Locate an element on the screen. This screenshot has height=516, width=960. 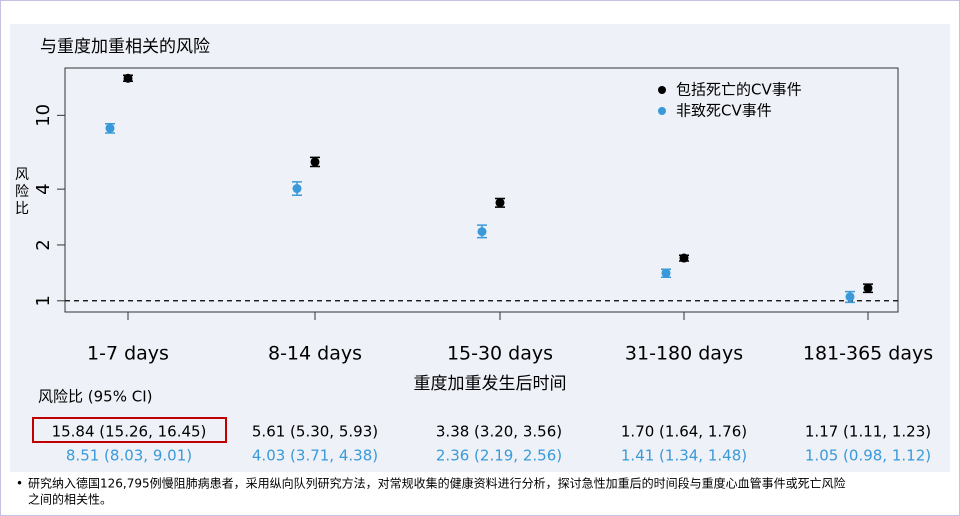
y-tick-label: 1 is located at coordinates (43, 300).